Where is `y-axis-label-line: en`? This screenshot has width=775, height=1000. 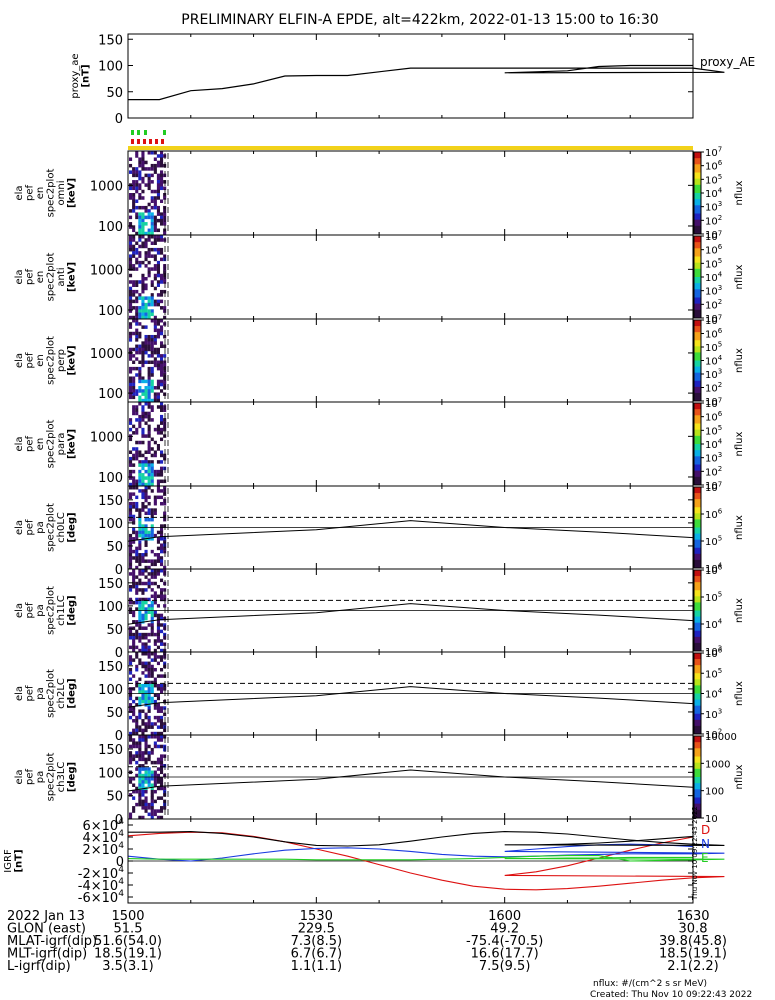 y-axis-label-line: en is located at coordinates (40, 193).